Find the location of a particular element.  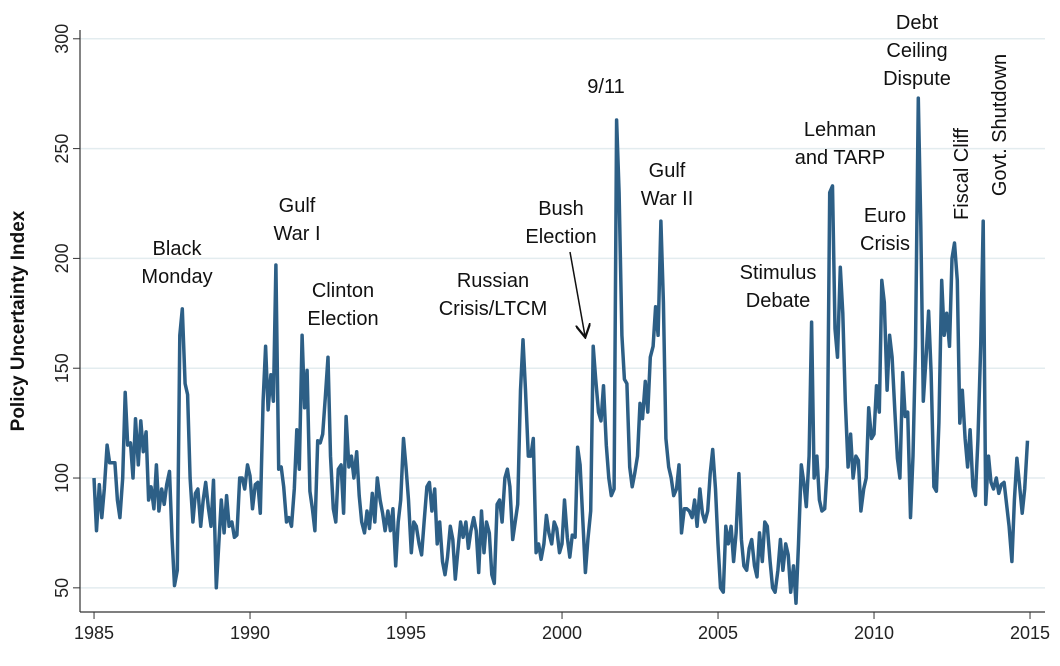

y-tick-label: 250 is located at coordinates (62, 149).